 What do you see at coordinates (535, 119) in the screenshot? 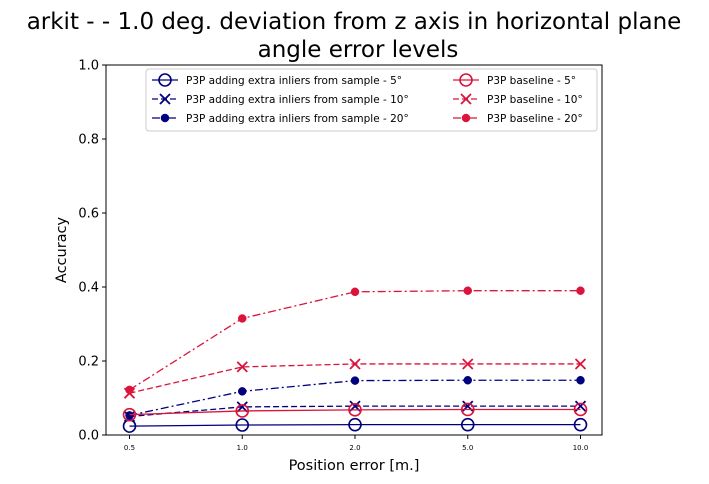
I see `legend-label: P3P baseline - 20°` at bounding box center [535, 119].